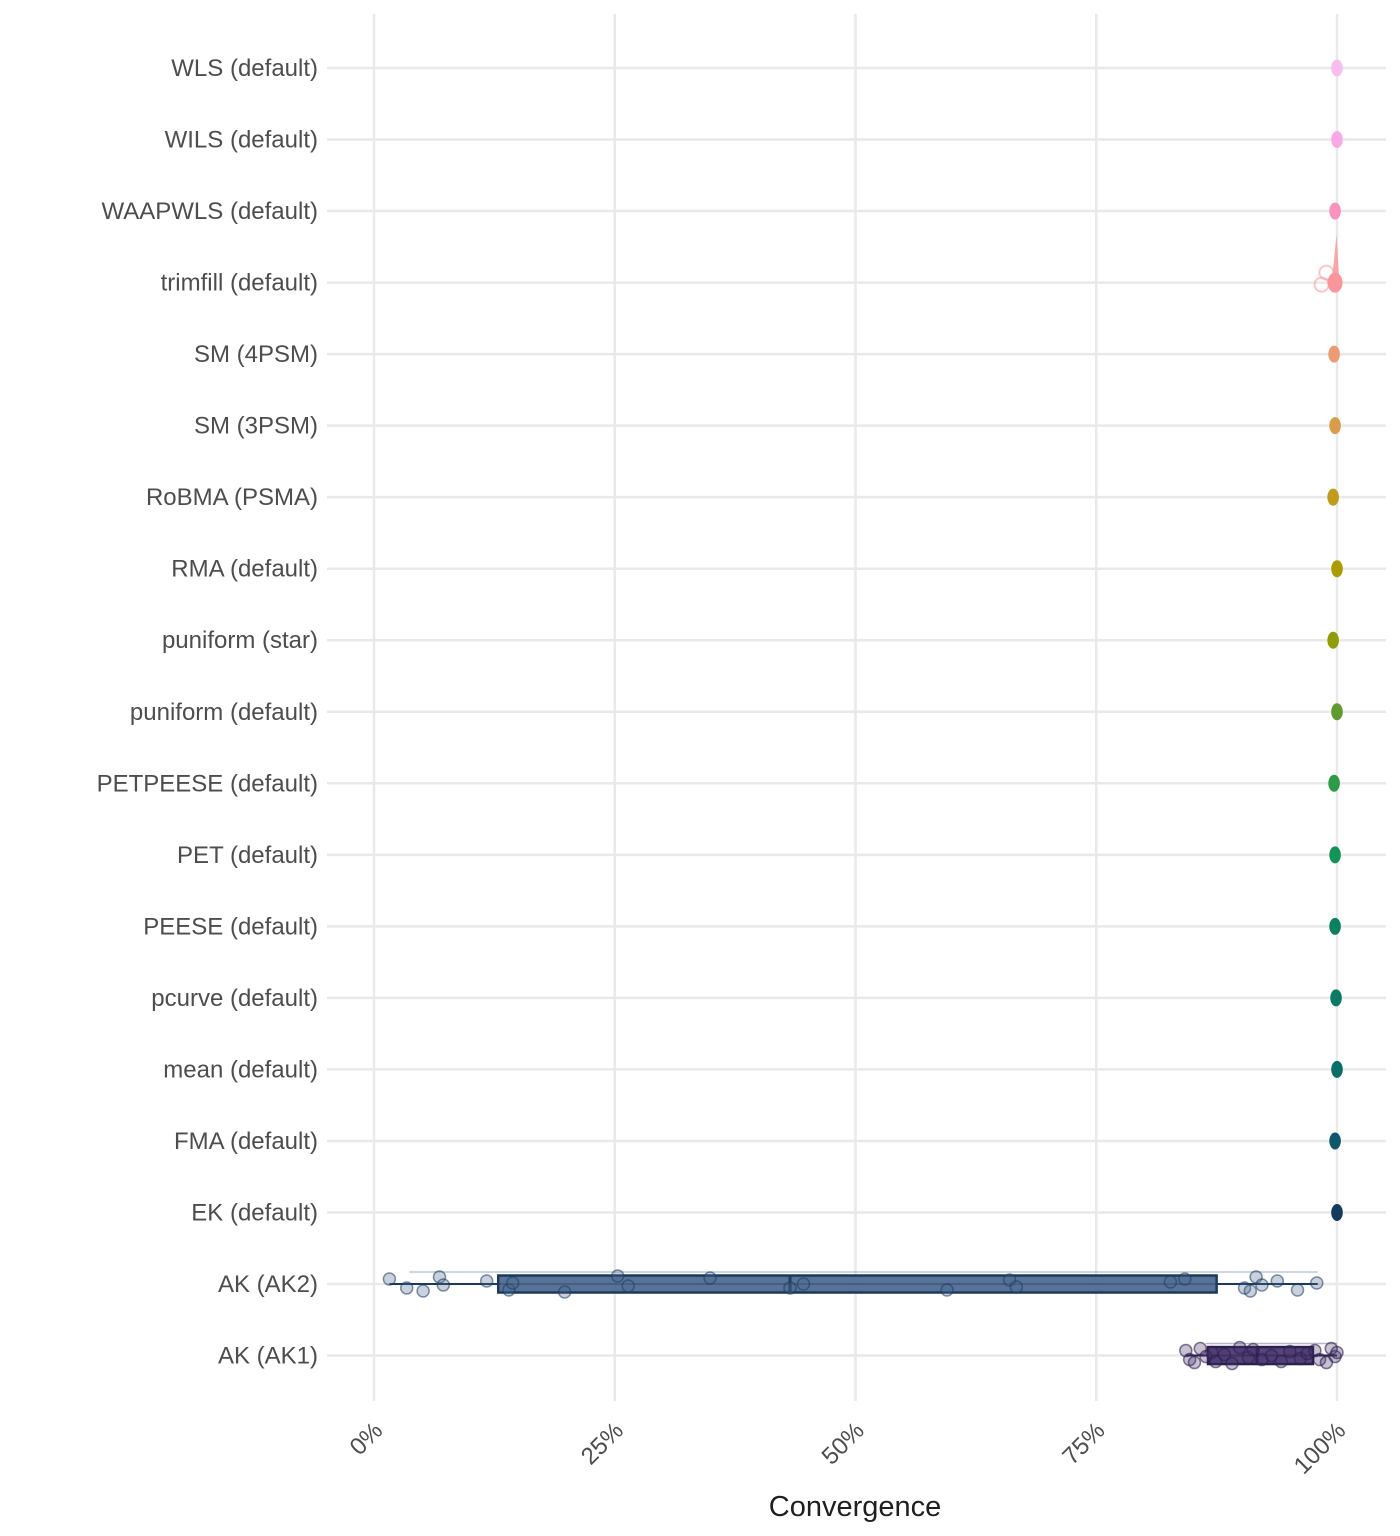  Describe the element at coordinates (224, 712) in the screenshot. I see `y-axis-label: puniform (default)` at that location.